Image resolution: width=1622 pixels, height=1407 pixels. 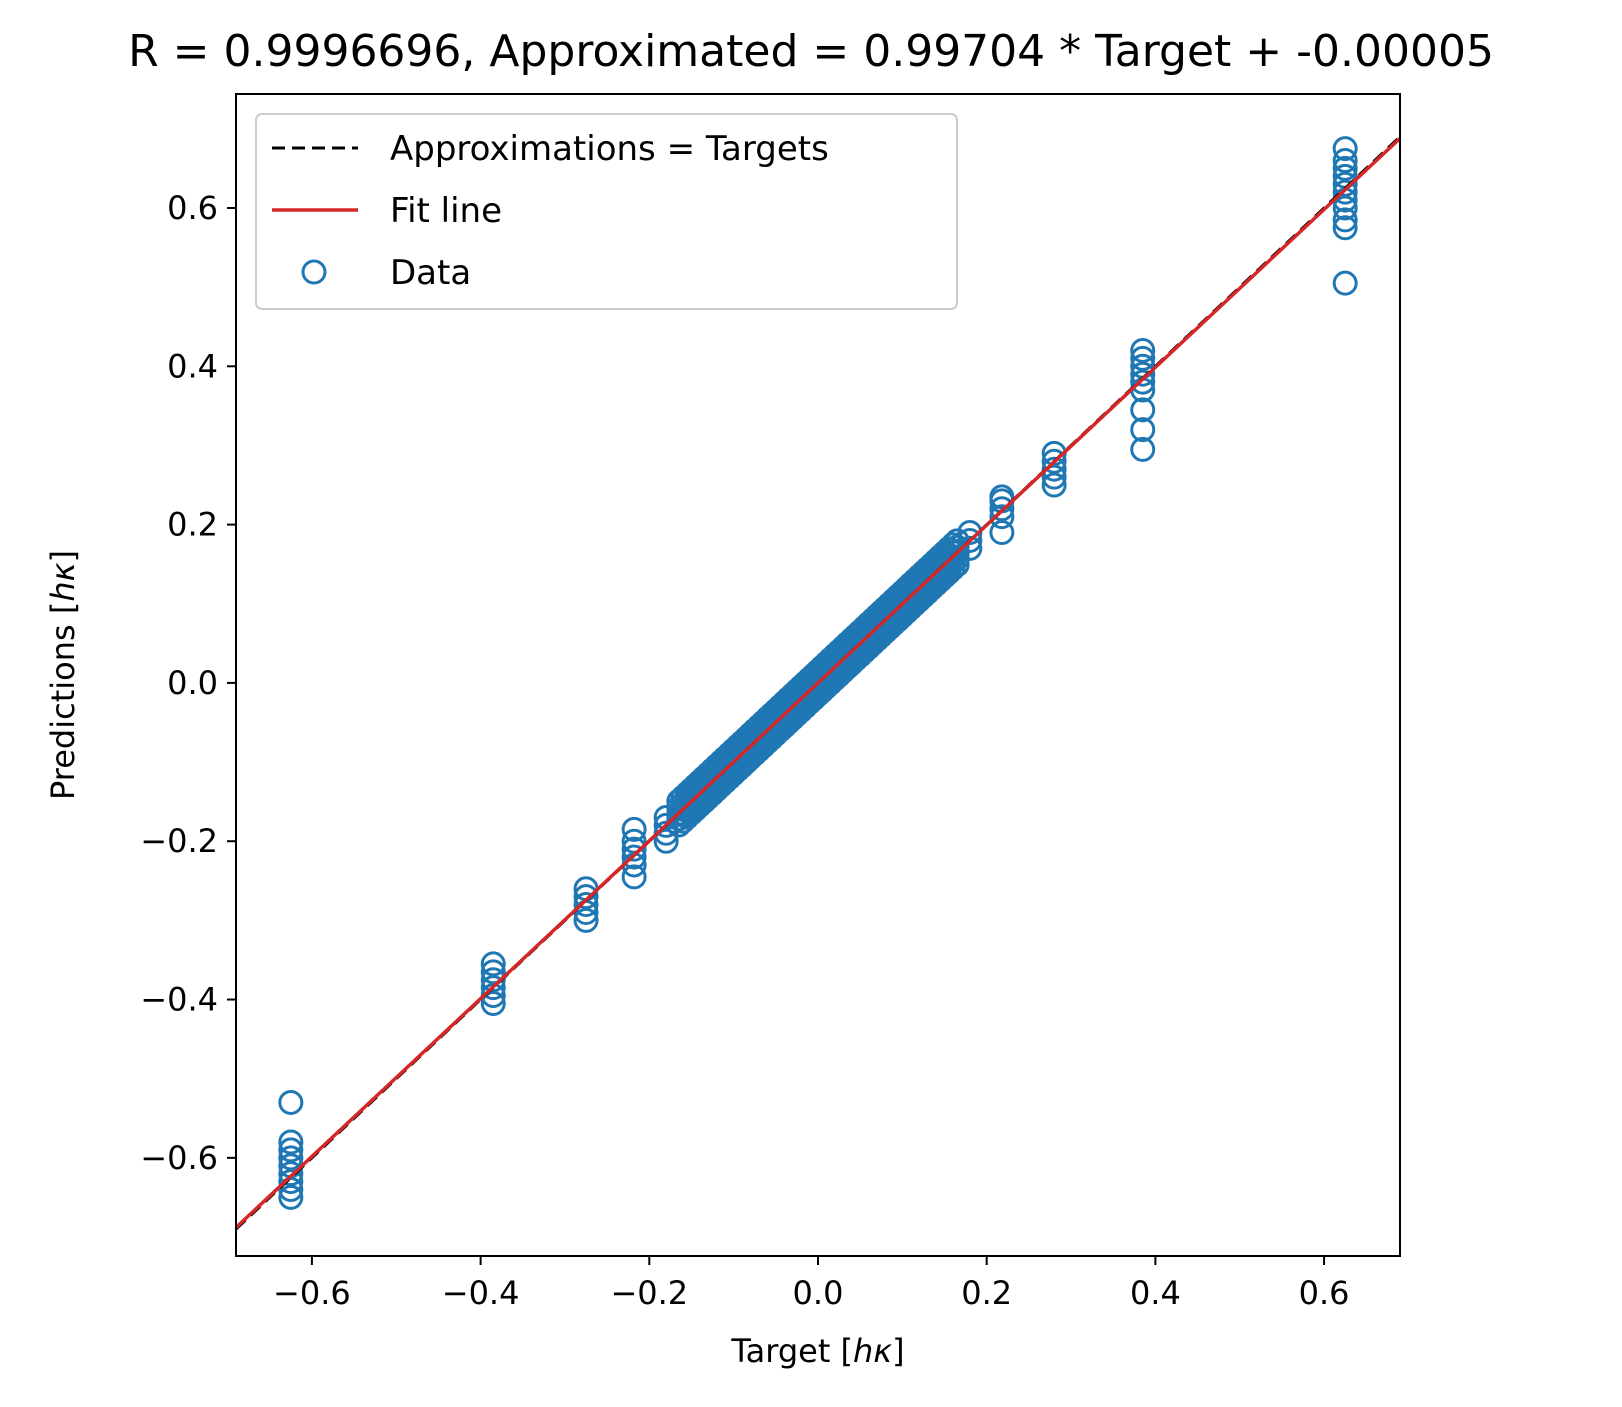 I want to click on legend-box, so click(x=606, y=211).